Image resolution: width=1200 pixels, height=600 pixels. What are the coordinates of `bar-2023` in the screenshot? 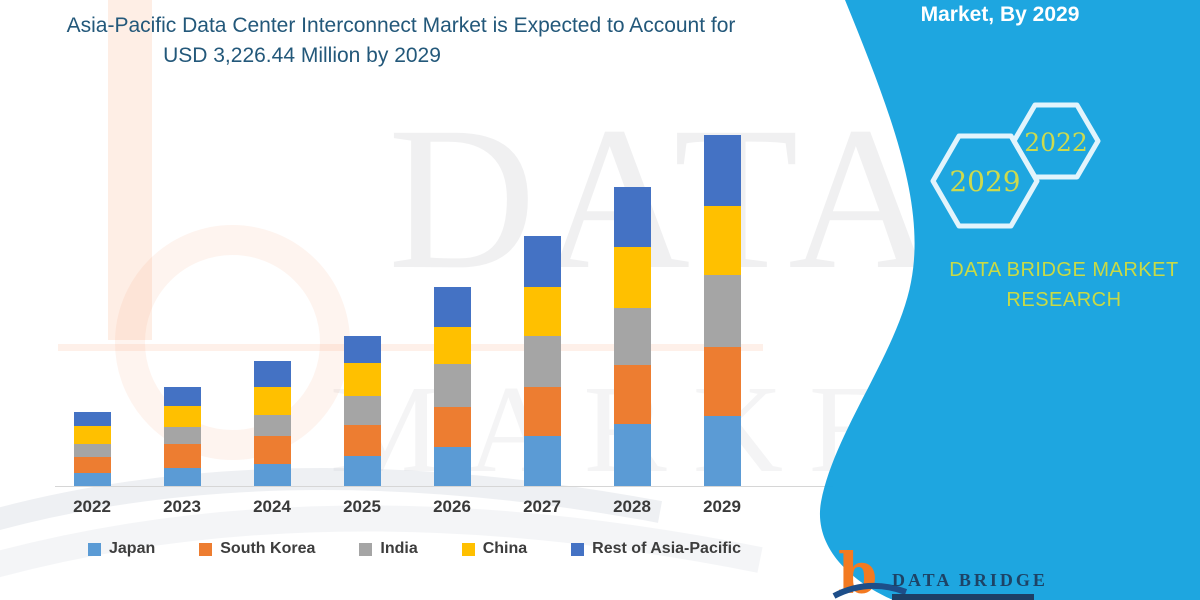 It's located at (182, 436).